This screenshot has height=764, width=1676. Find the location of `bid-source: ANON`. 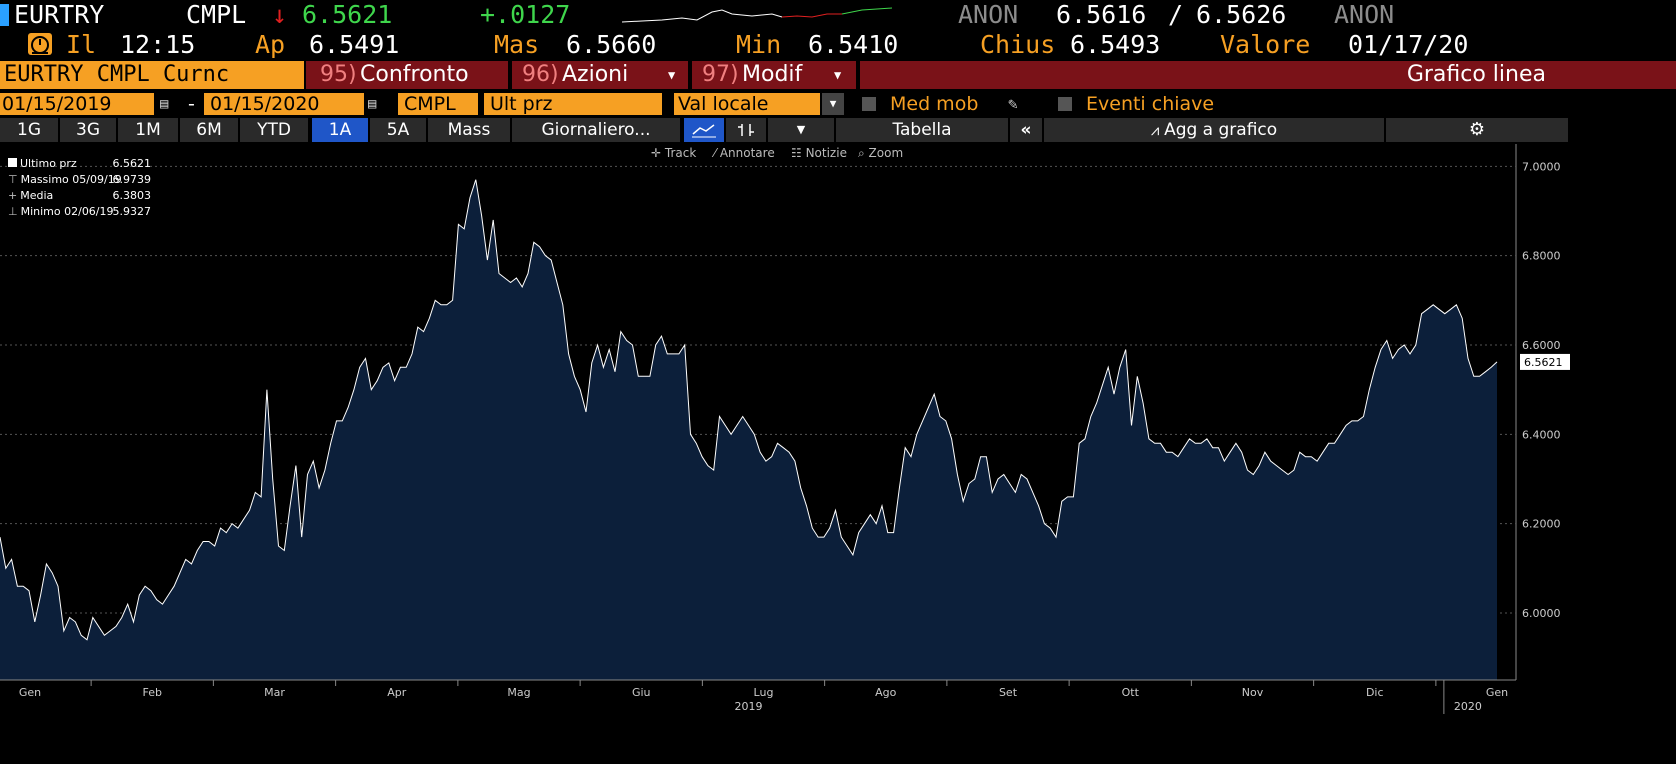

bid-source: ANON is located at coordinates (988, 14).